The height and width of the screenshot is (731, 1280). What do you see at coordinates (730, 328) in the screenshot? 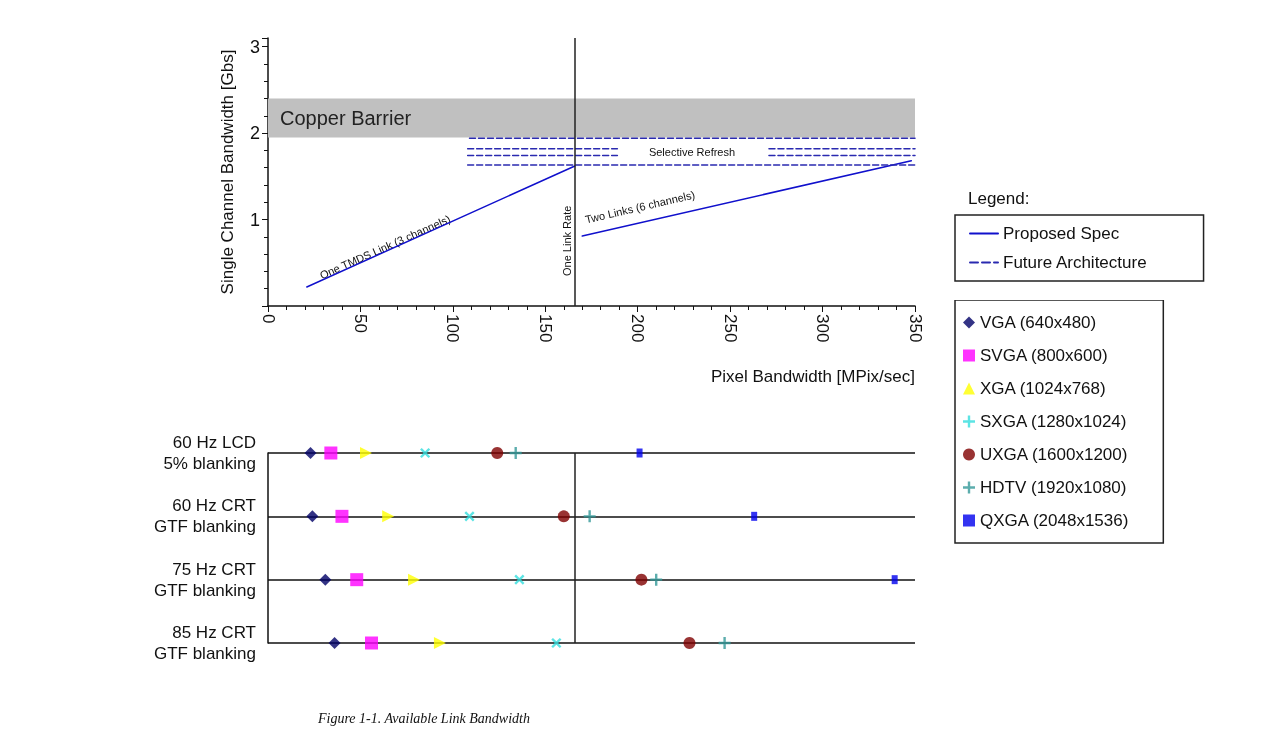
I see `x-tick-label: 250` at bounding box center [730, 328].